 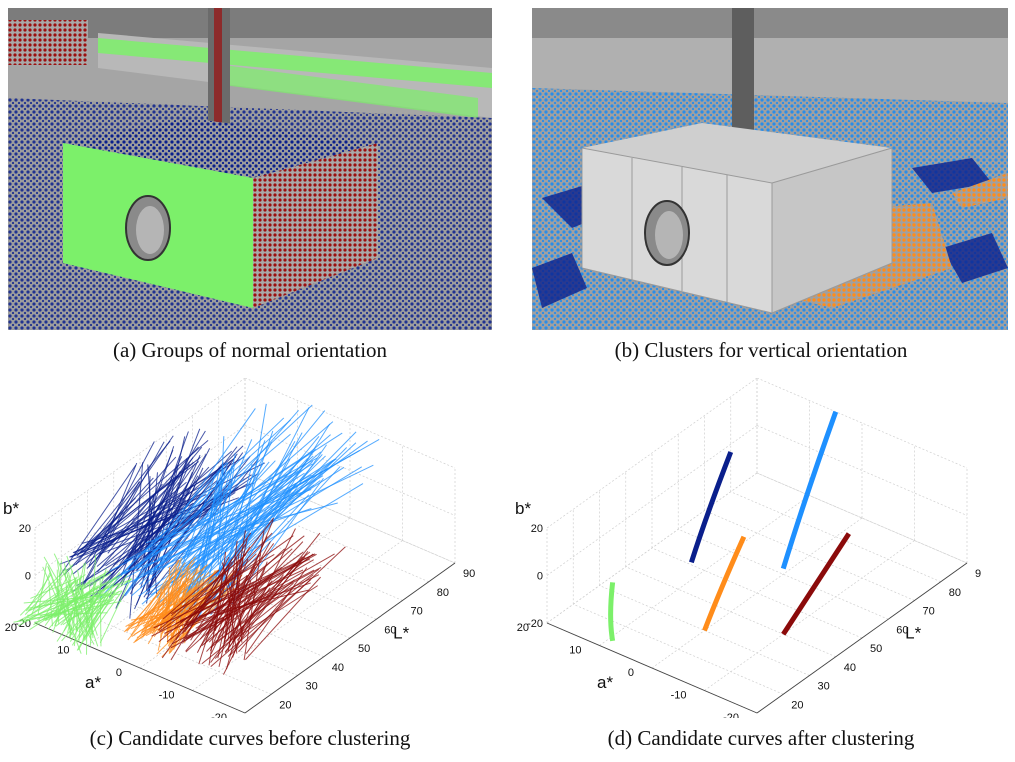 What do you see at coordinates (219, 715) in the screenshot?
I see `a-tick-label: -20` at bounding box center [219, 715].